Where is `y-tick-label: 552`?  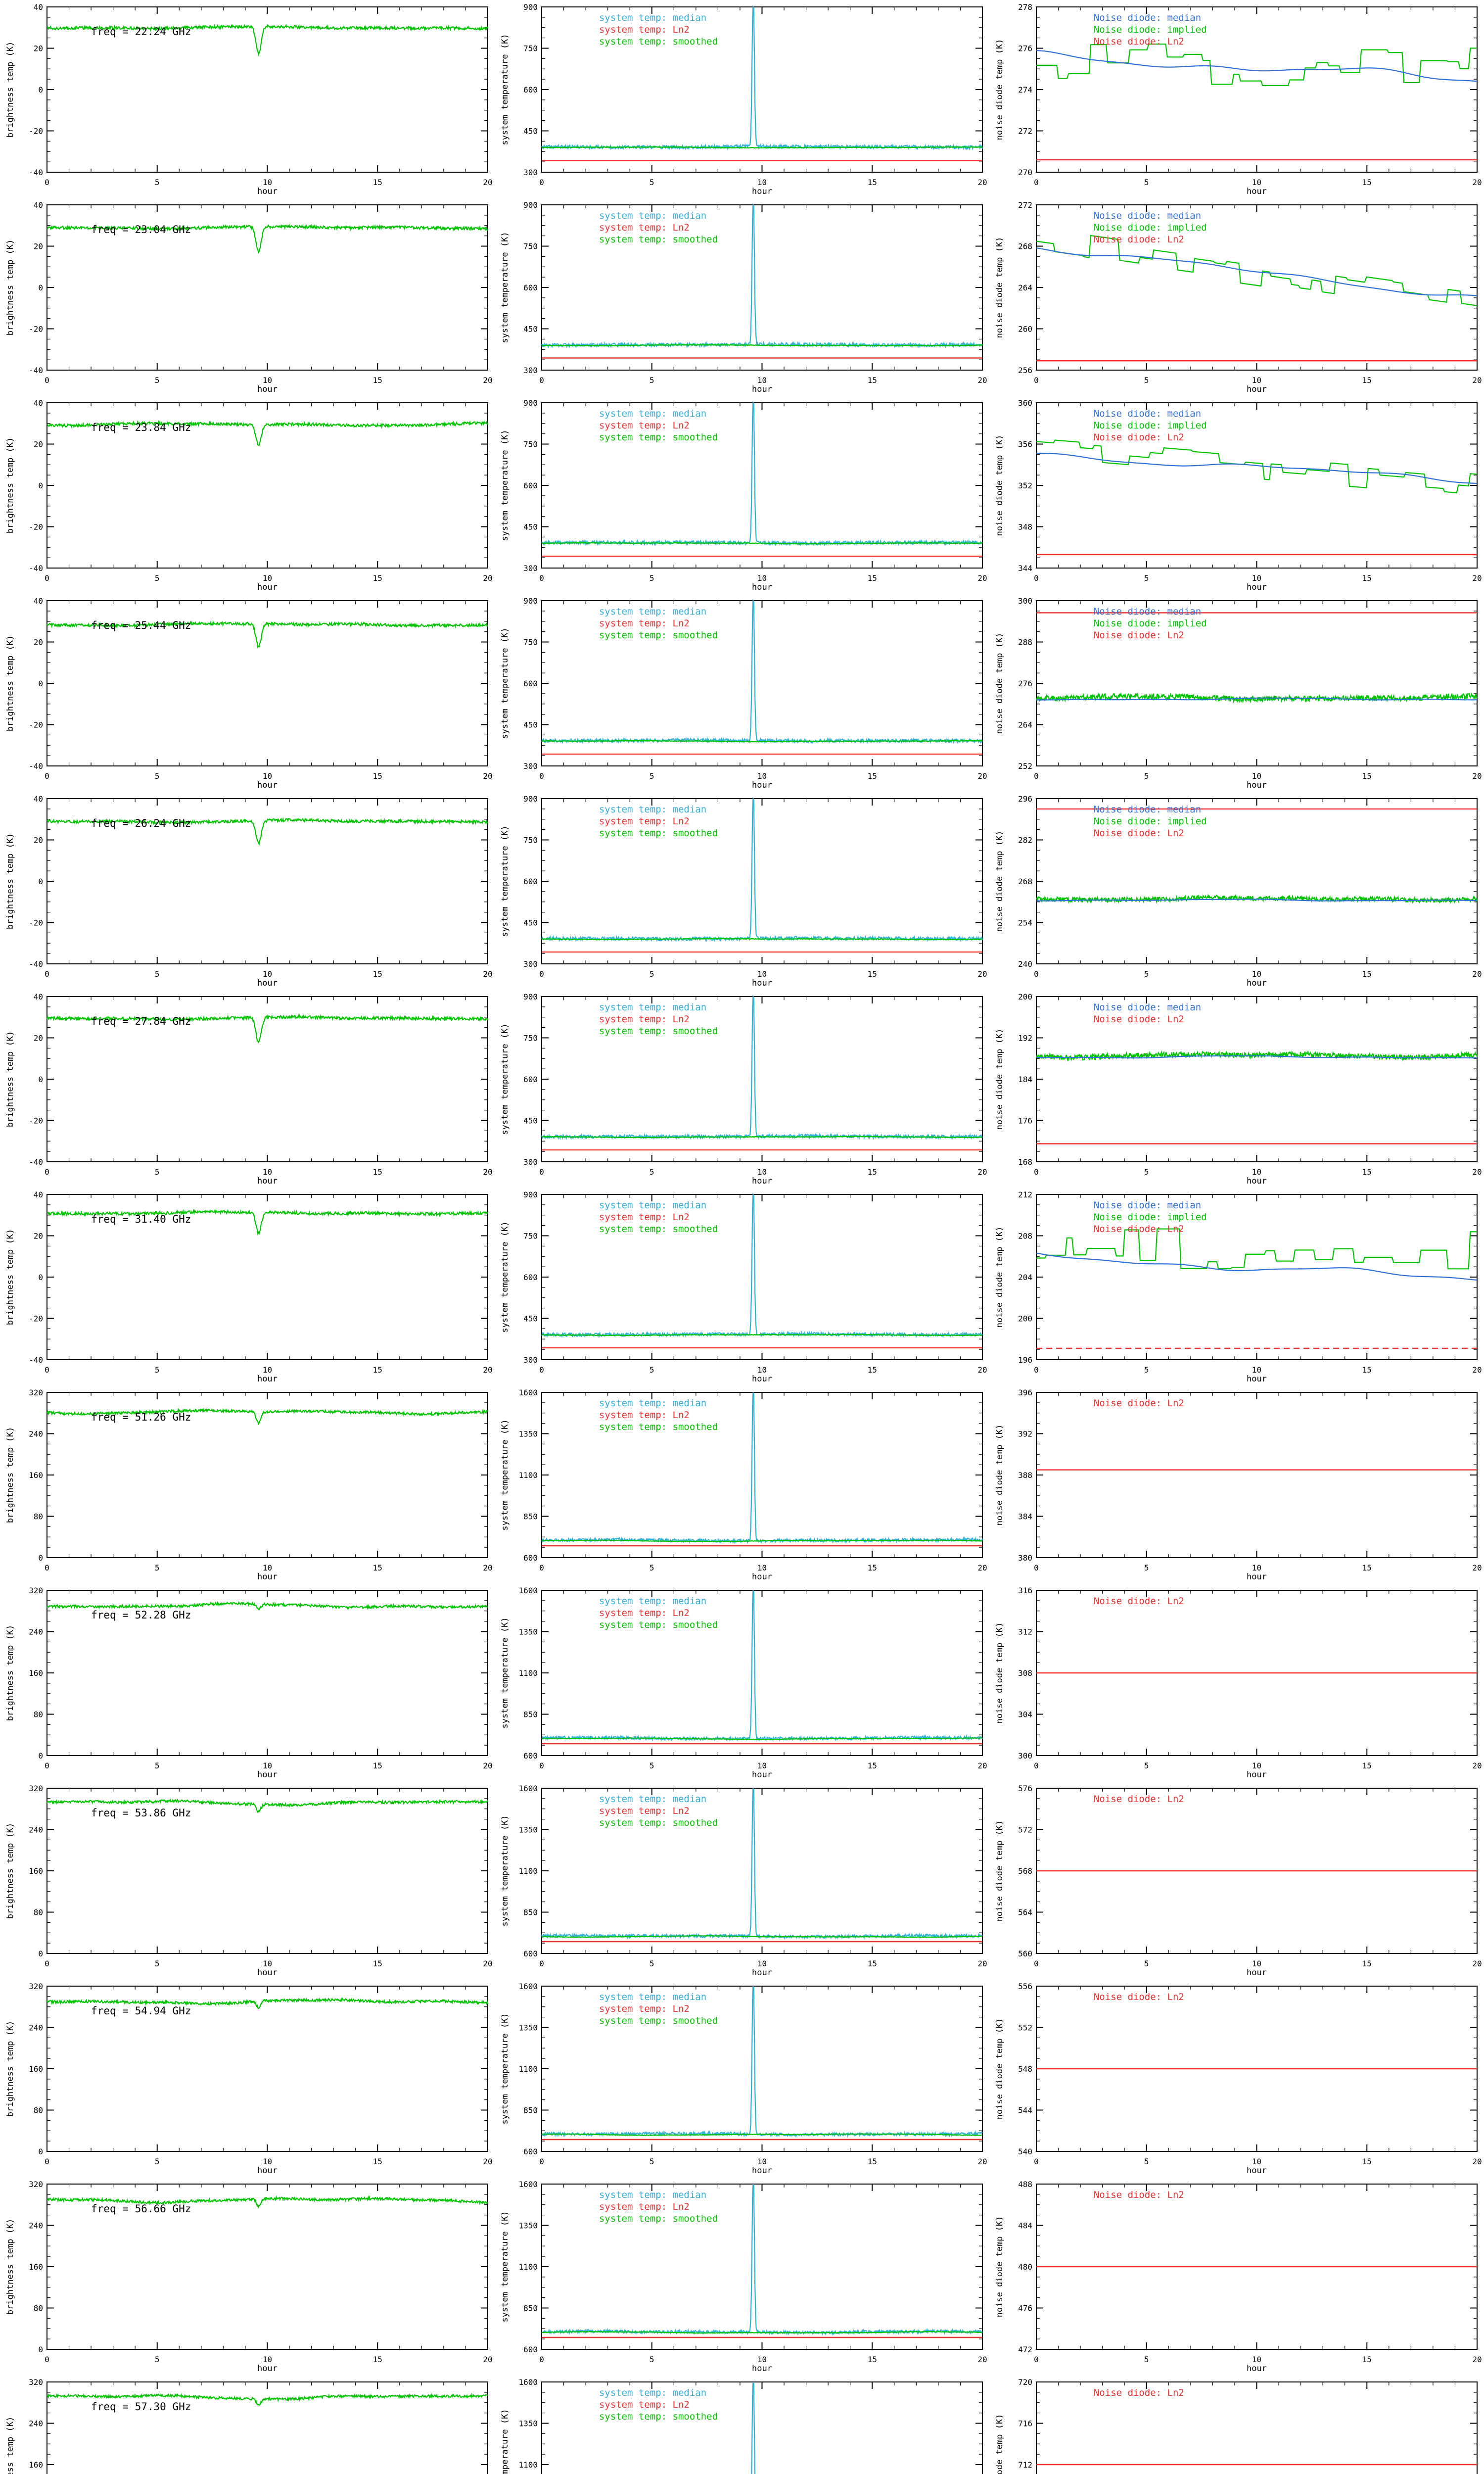 y-tick-label: 552 is located at coordinates (1025, 2028).